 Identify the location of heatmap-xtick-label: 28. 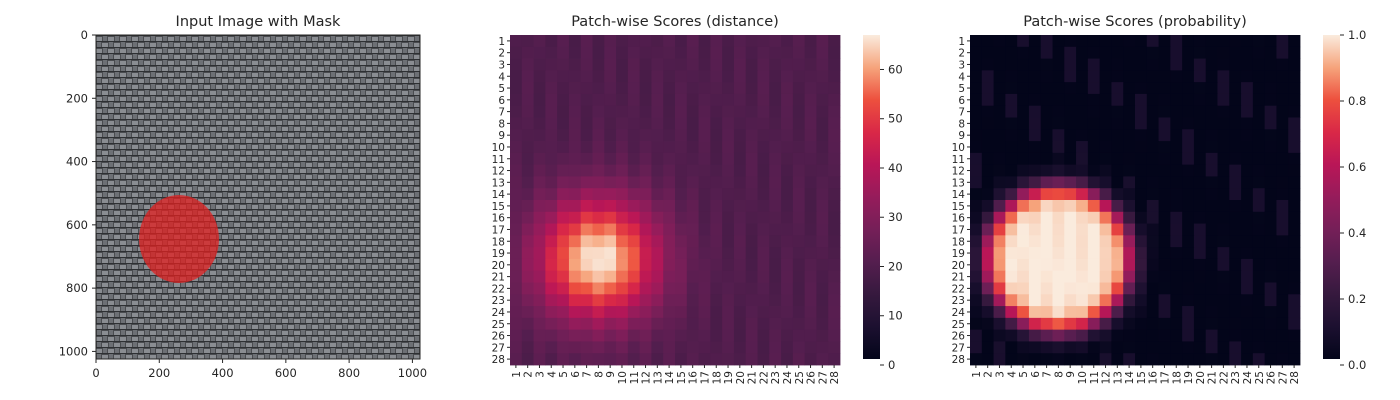
(1295, 377).